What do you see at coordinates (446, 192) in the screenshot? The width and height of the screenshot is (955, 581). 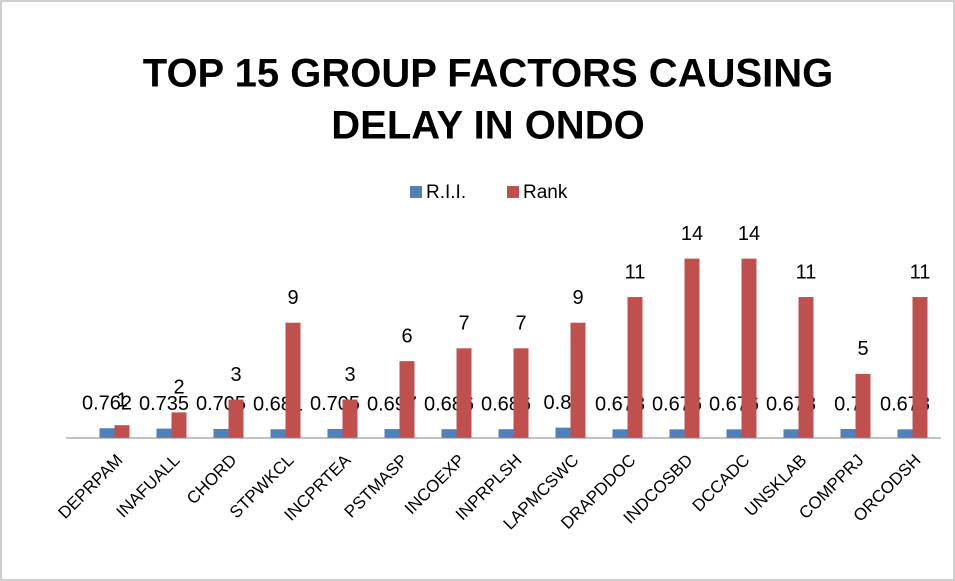 I see `legend-label: R.I.I.` at bounding box center [446, 192].